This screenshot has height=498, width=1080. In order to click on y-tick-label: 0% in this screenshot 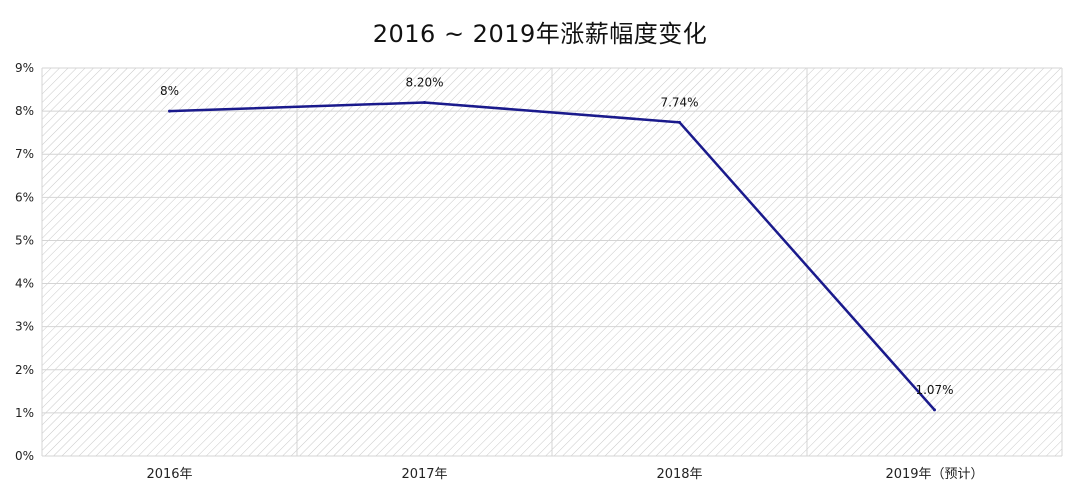, I will do `click(24, 456)`.